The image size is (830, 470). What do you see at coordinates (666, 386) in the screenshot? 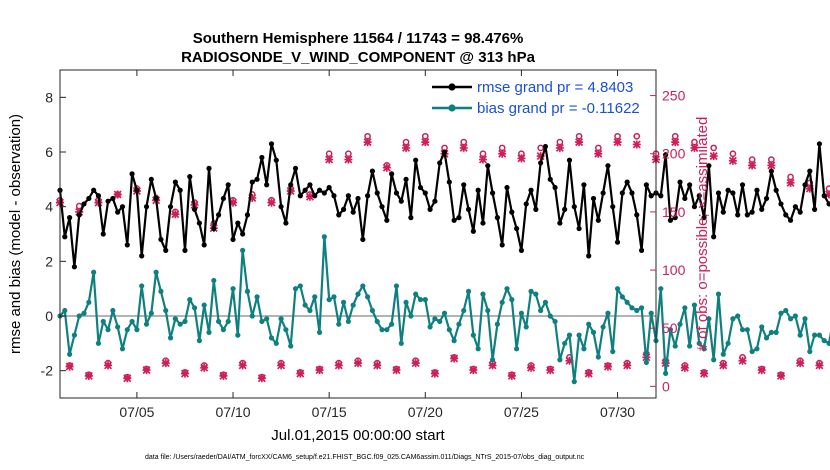
I see `y2-tick-label: 0` at bounding box center [666, 386].